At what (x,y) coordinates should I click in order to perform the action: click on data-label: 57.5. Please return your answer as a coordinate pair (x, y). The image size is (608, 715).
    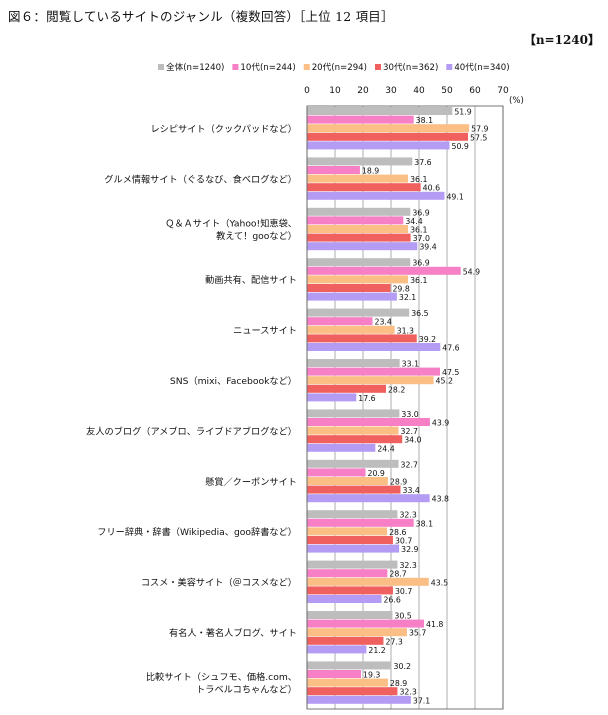
    Looking at the image, I should click on (478, 137).